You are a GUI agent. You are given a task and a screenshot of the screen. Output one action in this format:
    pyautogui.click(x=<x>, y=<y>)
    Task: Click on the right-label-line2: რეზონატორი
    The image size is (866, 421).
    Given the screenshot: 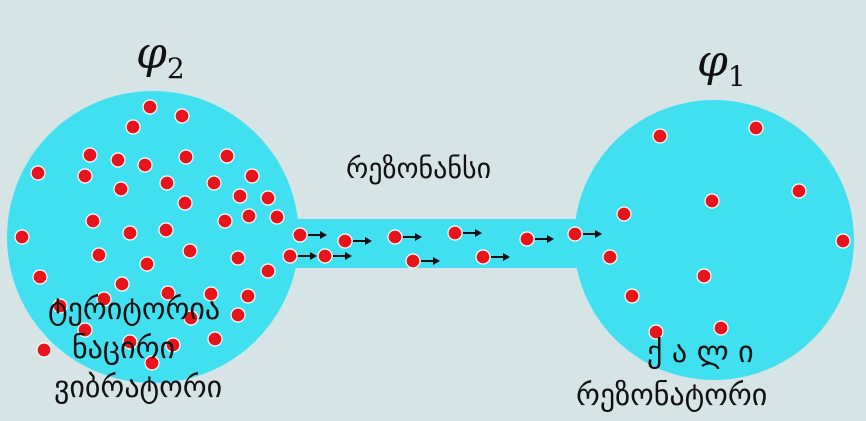 What is the action you would take?
    pyautogui.click(x=671, y=395)
    